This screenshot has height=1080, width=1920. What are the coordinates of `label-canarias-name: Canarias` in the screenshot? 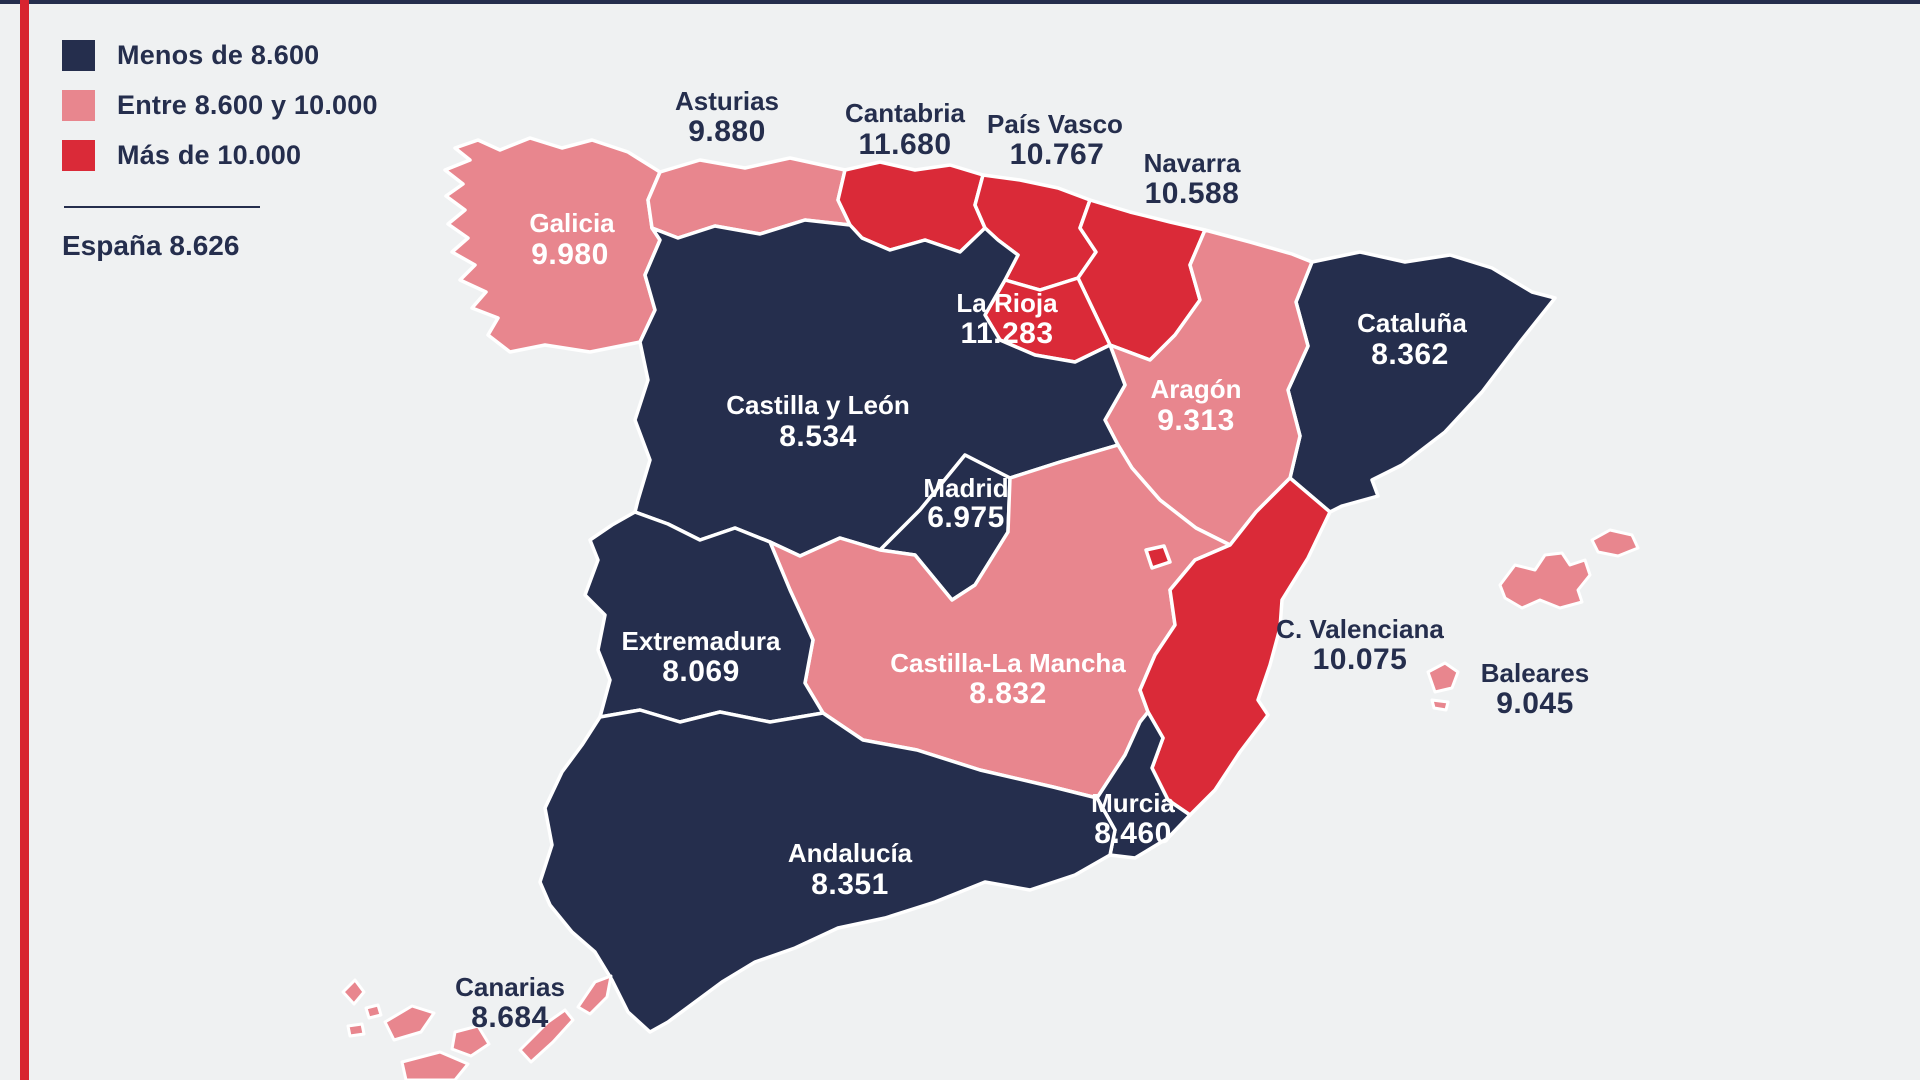 It's located at (510, 987).